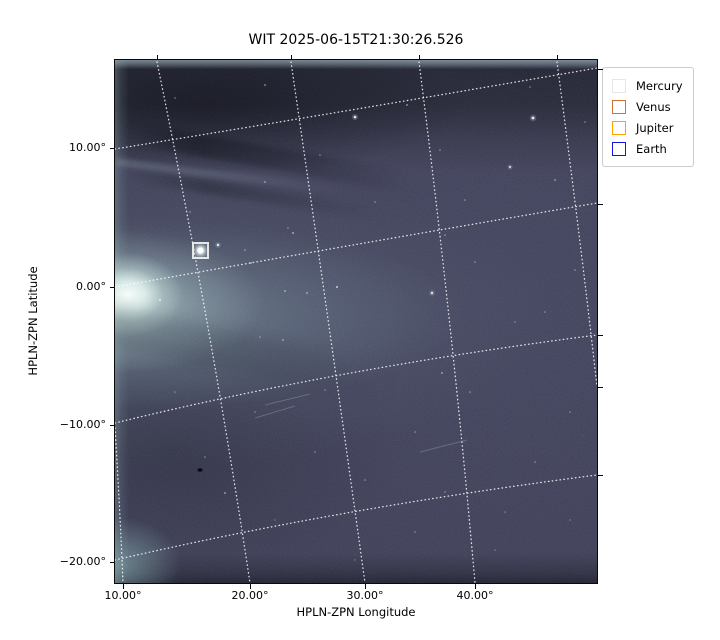 Image resolution: width=720 pixels, height=640 pixels. I want to click on mercury-marker-square, so click(200, 250).